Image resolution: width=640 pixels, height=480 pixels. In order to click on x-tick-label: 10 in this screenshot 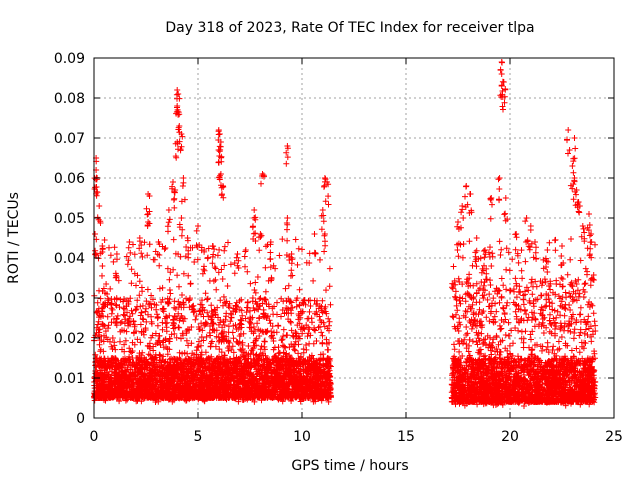, I will do `click(302, 437)`.